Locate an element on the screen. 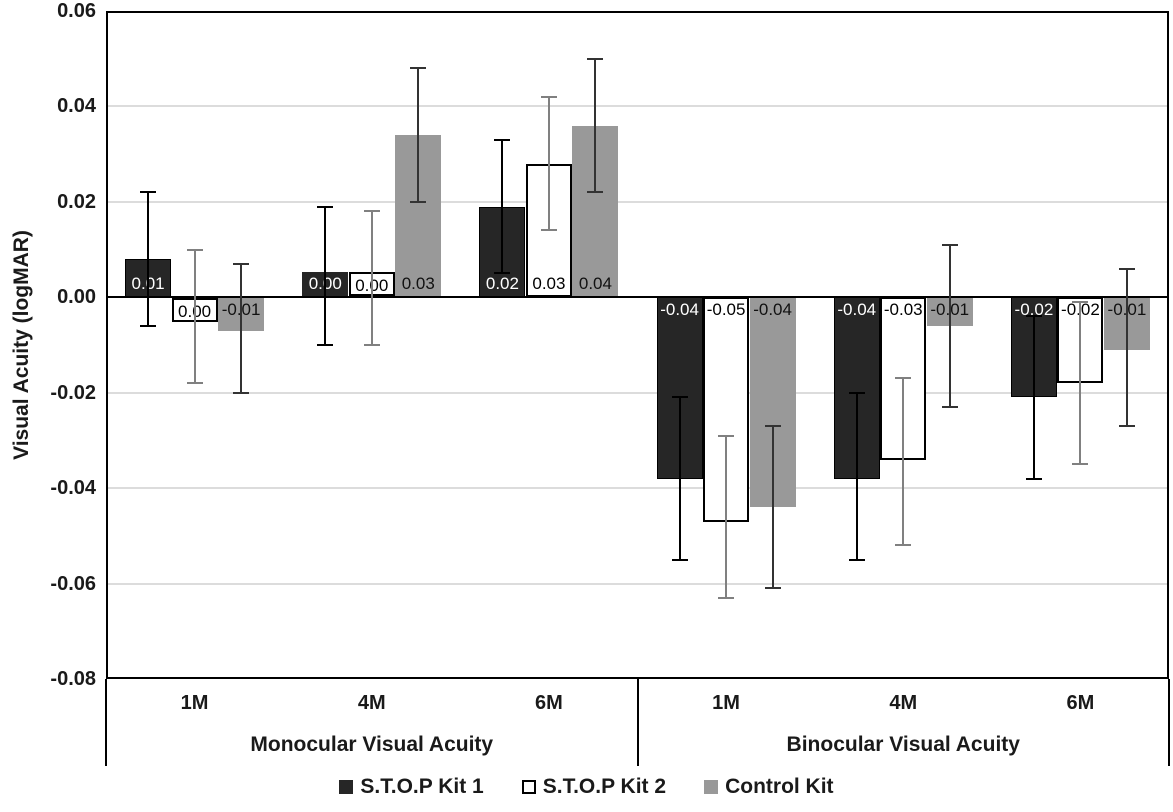 The height and width of the screenshot is (812, 1173). legend-item-3: Control Kit is located at coordinates (769, 787).